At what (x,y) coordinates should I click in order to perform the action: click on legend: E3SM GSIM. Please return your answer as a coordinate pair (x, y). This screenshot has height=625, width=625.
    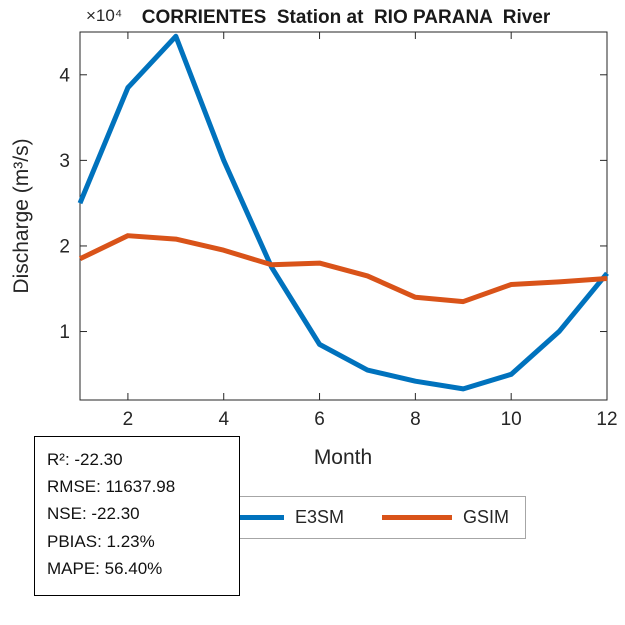
    Looking at the image, I should click on (362, 517).